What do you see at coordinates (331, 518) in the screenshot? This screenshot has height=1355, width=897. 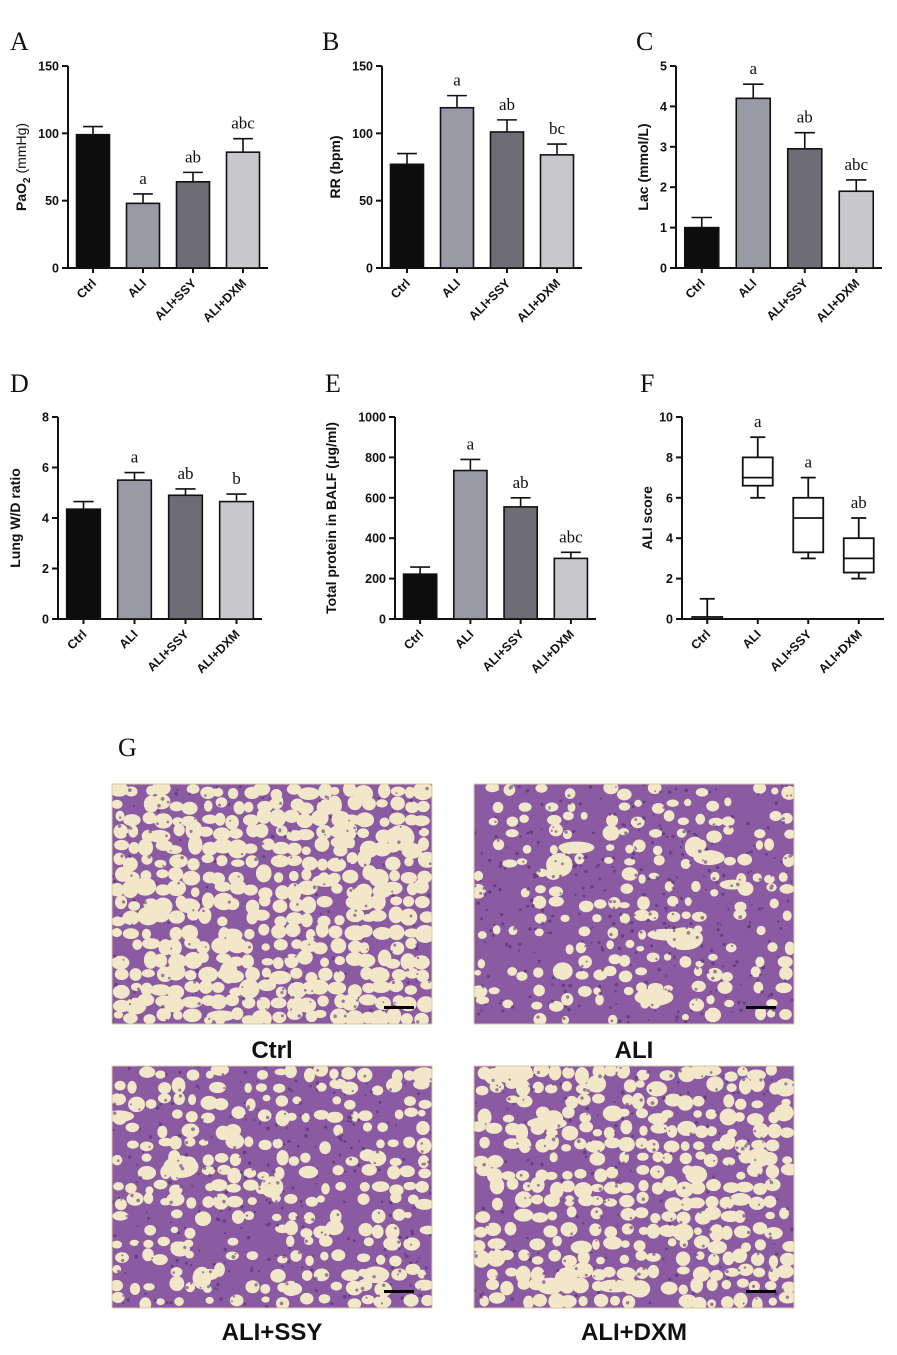 I see `y-axis-label: Total protein in BALF (μg/ml)` at bounding box center [331, 518].